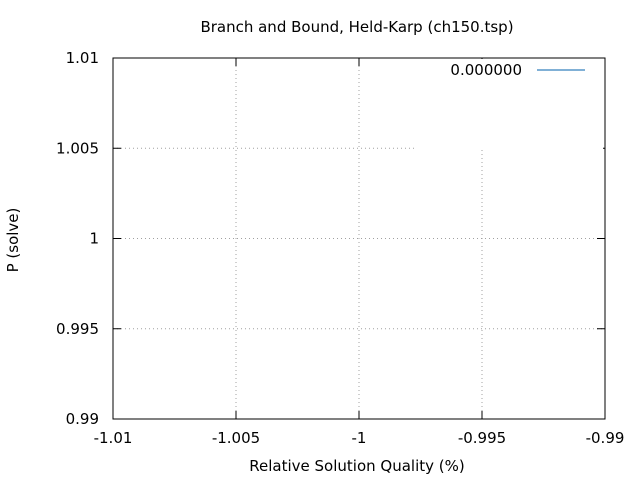 The width and height of the screenshot is (640, 480). What do you see at coordinates (82, 58) in the screenshot?
I see `y-tick-label: 1.01` at bounding box center [82, 58].